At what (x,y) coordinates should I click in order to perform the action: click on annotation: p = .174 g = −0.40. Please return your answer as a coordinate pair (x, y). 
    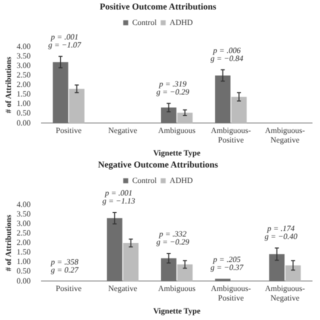
    Looking at the image, I should click on (281, 233).